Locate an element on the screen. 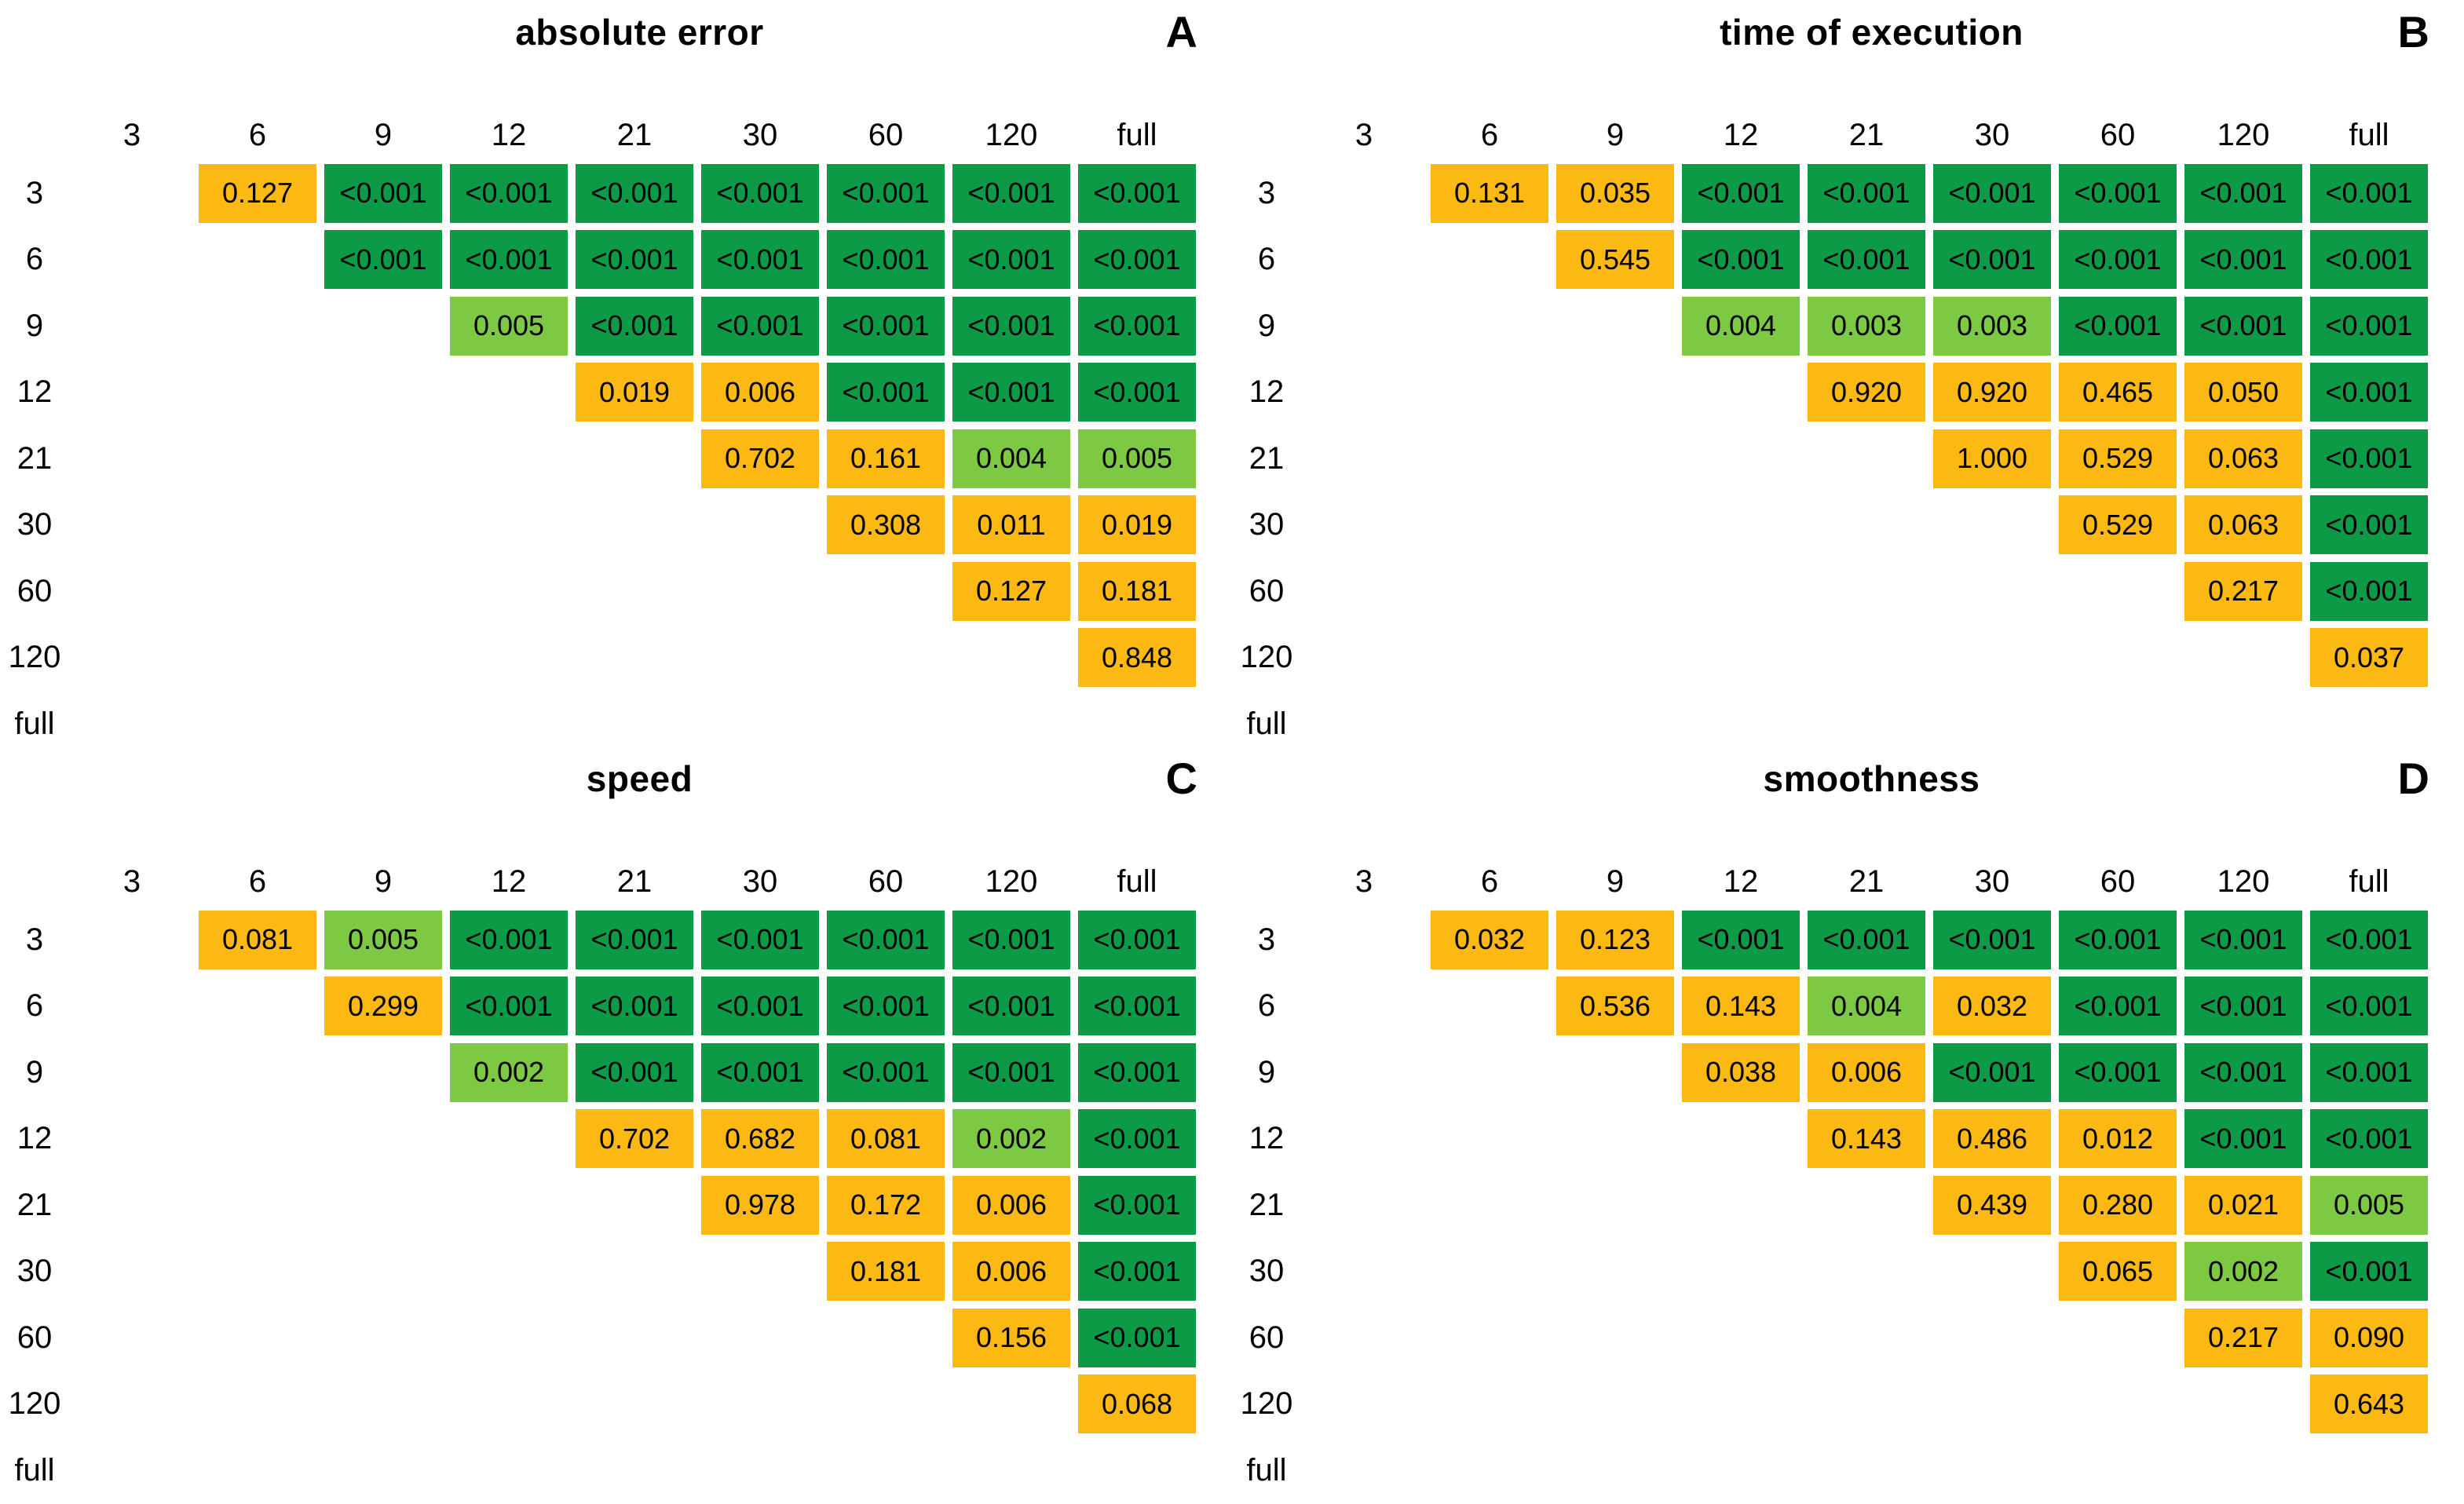  pvalue-cell-3-vs-12: <0.001 is located at coordinates (509, 940).